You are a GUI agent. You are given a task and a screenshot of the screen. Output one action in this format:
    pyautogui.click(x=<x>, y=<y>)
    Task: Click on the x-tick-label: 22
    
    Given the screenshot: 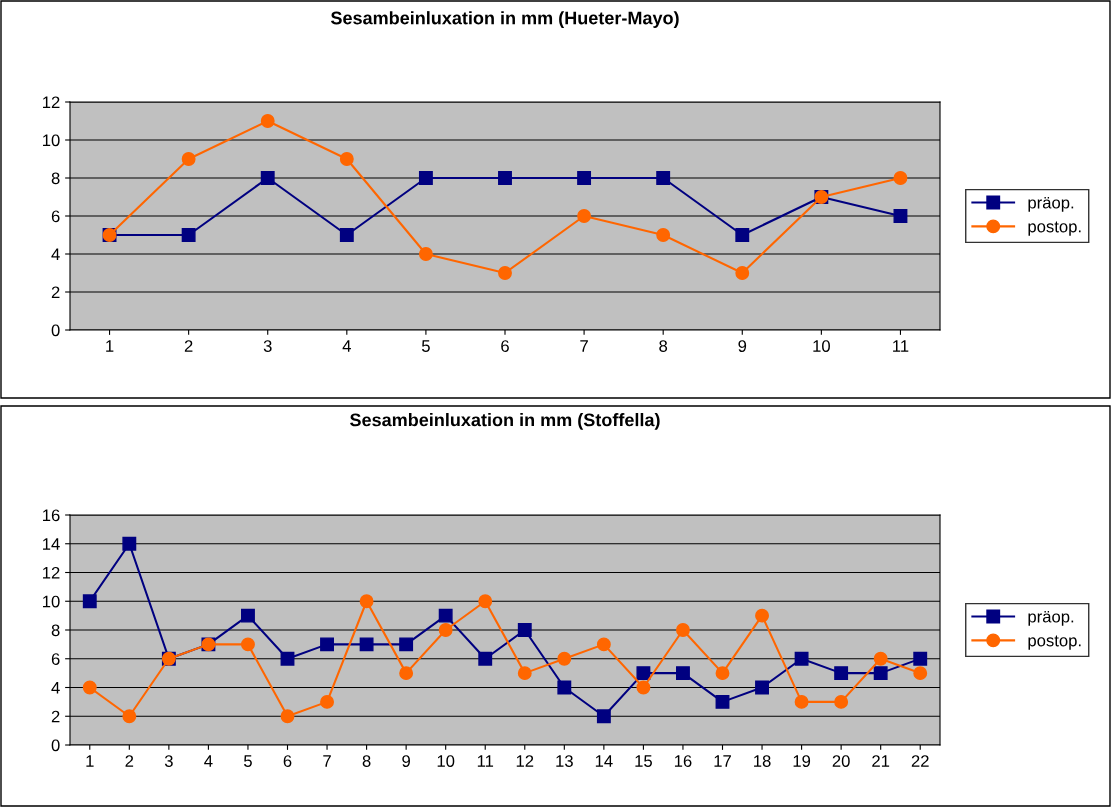 What is the action you would take?
    pyautogui.click(x=920, y=761)
    